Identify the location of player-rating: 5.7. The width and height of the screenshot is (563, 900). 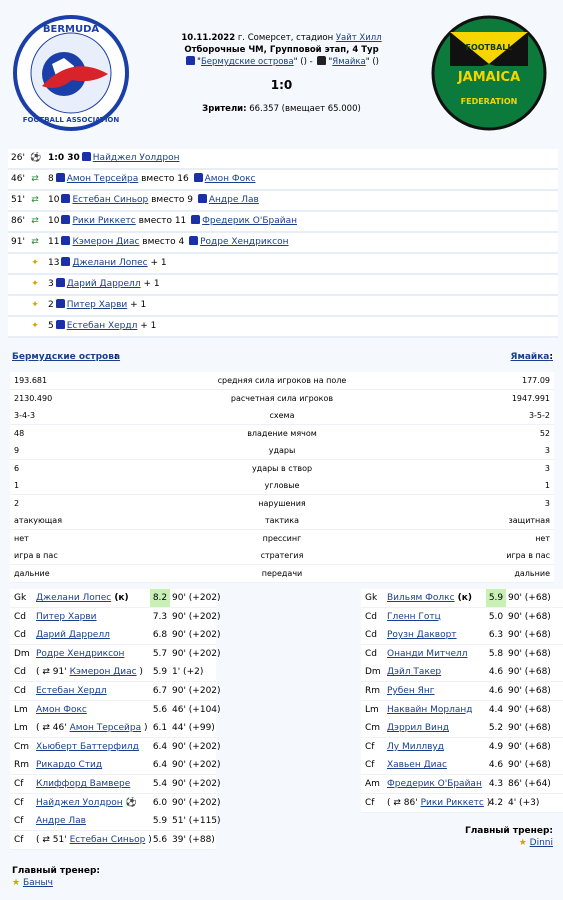
(160, 653).